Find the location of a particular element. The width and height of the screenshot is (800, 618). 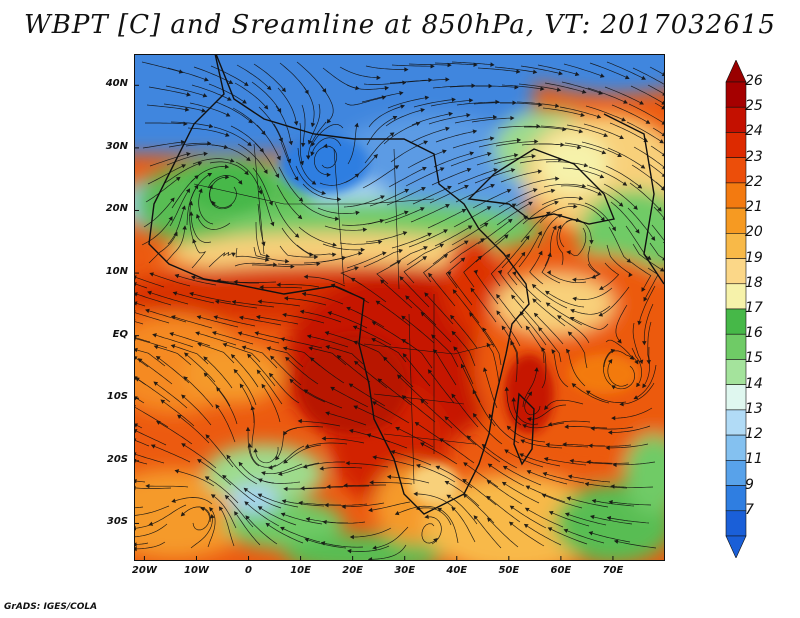

lon-label: 30E is located at coordinates (405, 570).